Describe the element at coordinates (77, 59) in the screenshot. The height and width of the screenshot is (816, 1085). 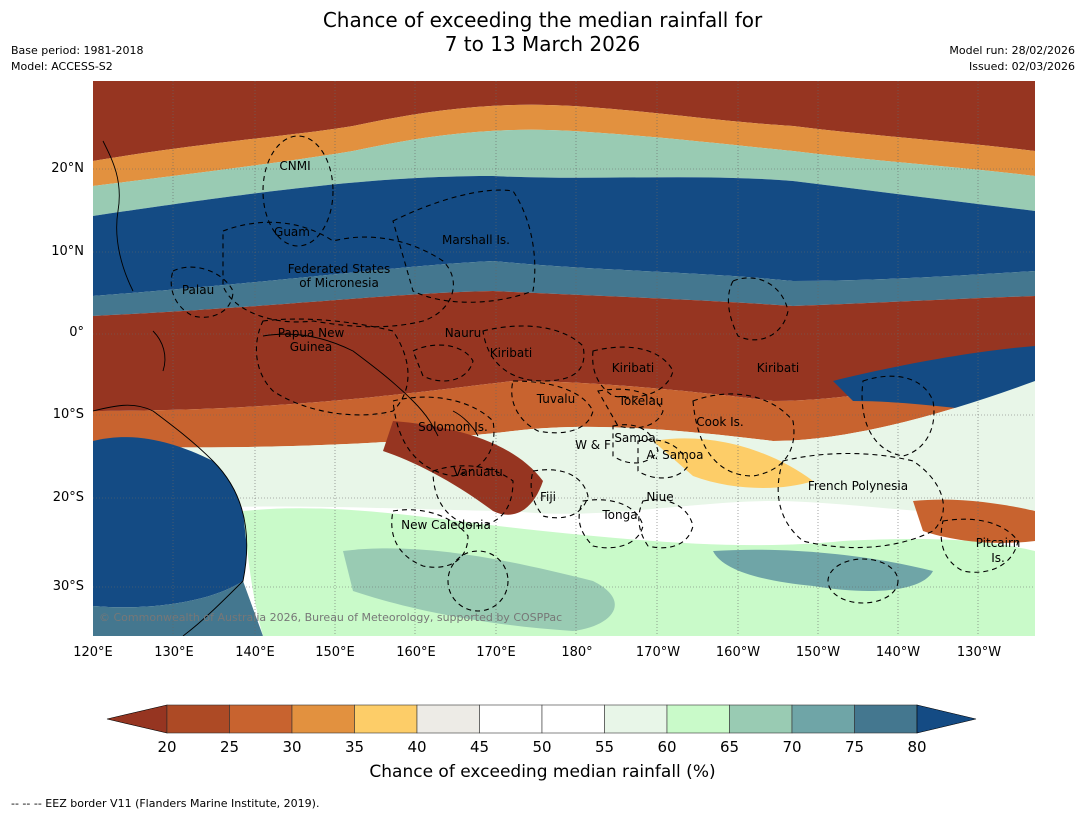
I see `meta-left: Base period: 1981-2018 Model: ACCESS-S2` at that location.